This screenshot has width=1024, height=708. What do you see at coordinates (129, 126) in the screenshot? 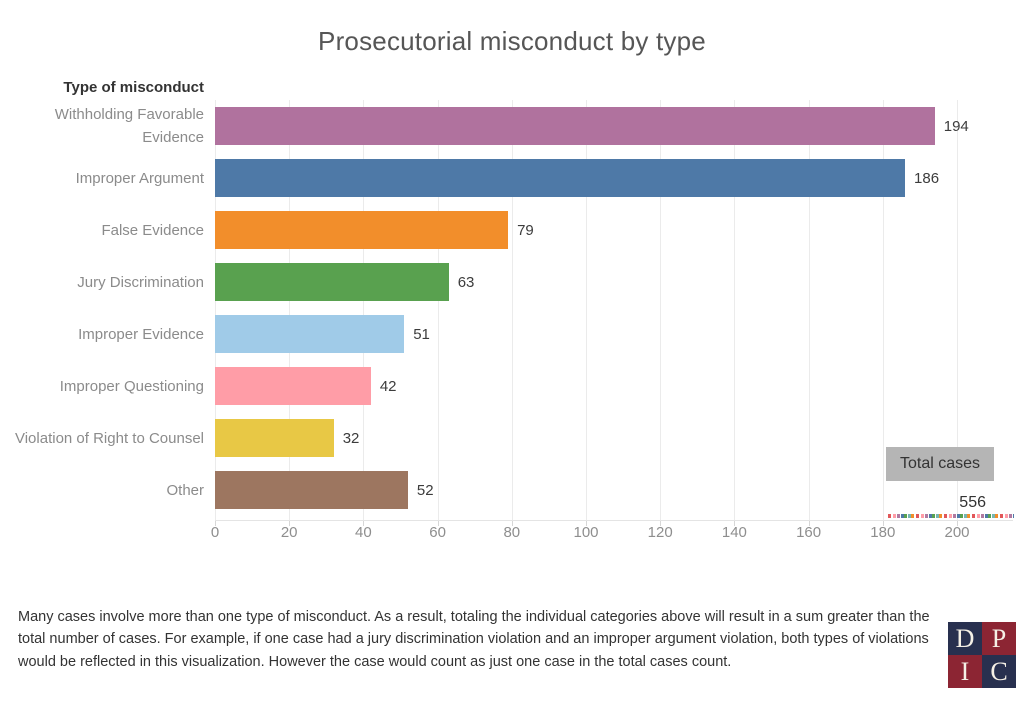
I see `category-label: Withholding Favorable Evidence` at bounding box center [129, 126].